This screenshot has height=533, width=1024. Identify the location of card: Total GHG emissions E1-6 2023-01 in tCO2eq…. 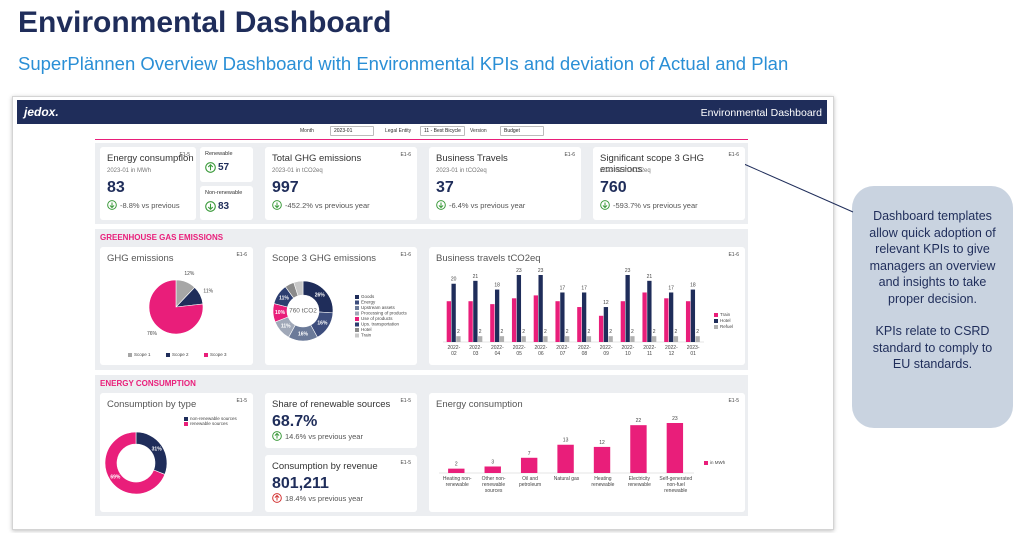
(341, 183).